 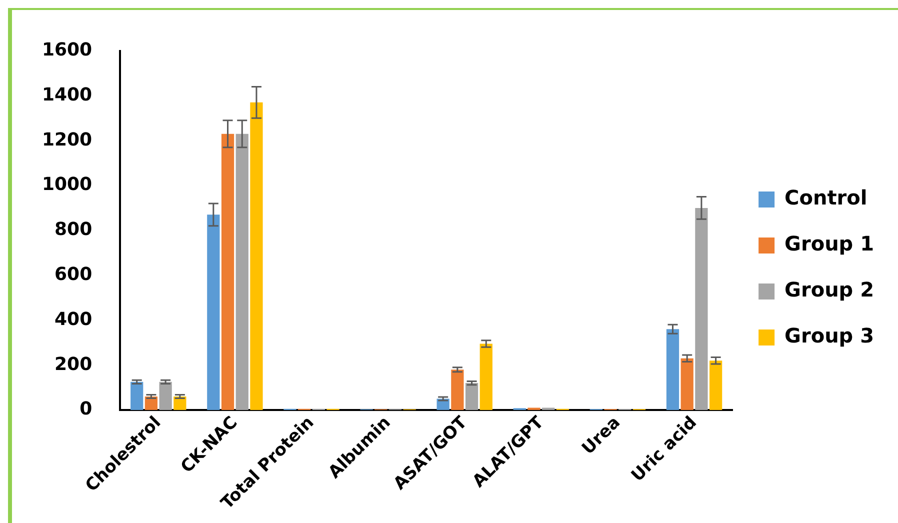 What do you see at coordinates (826, 198) in the screenshot?
I see `legend-label: Control` at bounding box center [826, 198].